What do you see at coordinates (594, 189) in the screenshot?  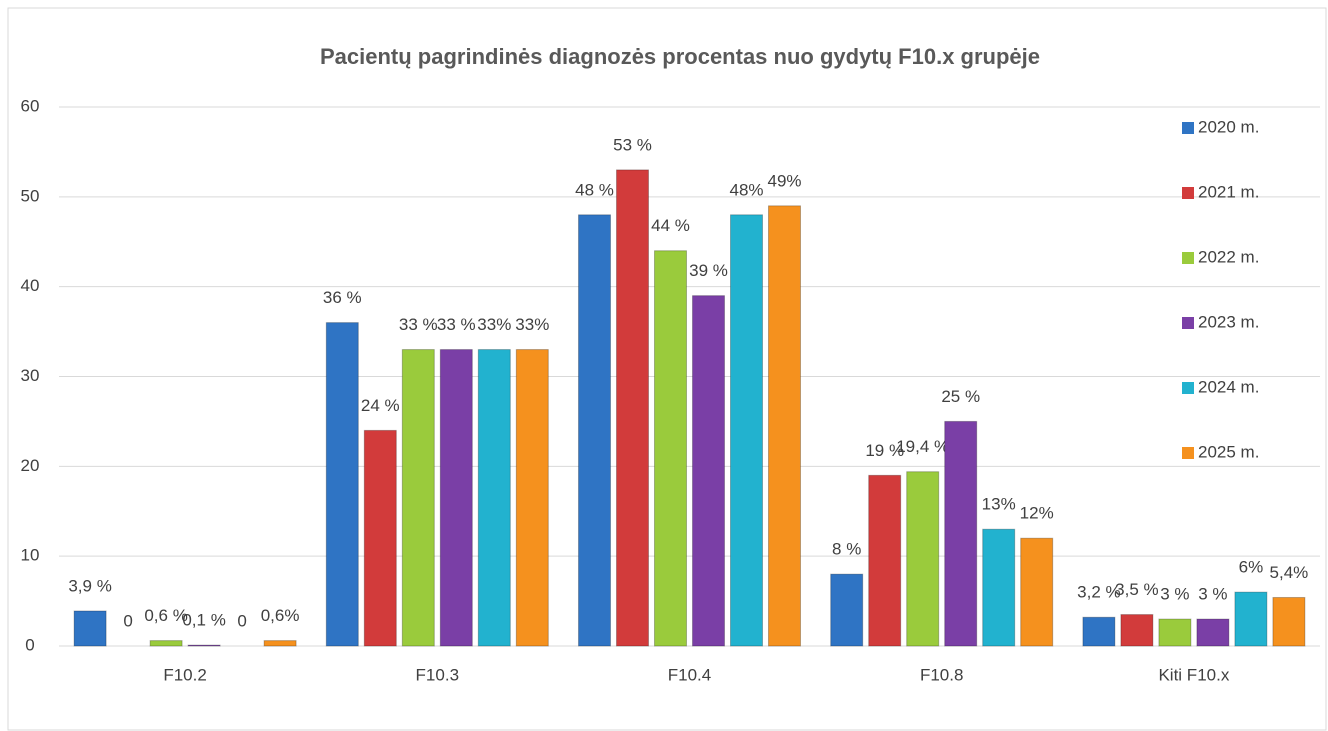 I see `data-label: 48 %` at bounding box center [594, 189].